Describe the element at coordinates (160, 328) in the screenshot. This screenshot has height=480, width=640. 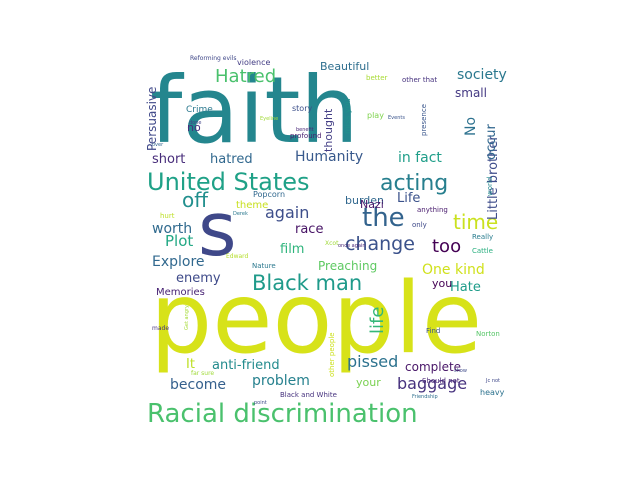
I see `word-79: made` at that location.